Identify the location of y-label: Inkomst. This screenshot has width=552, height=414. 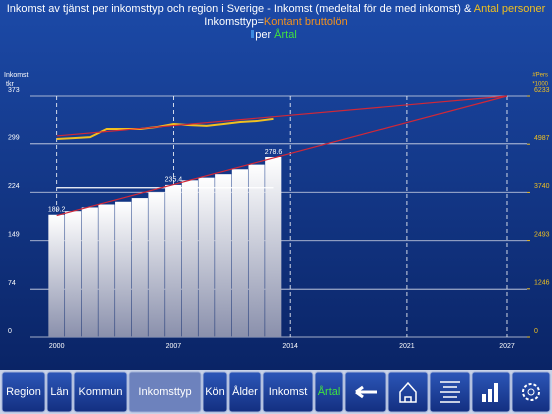
(16, 75).